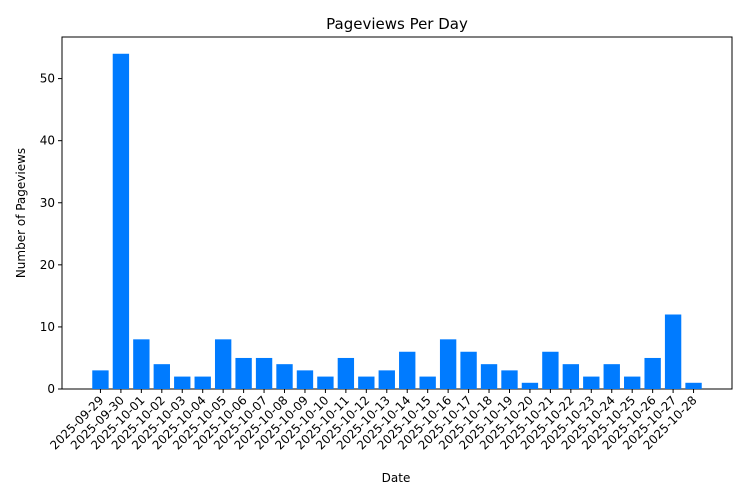 The height and width of the screenshot is (500, 750). Describe the element at coordinates (47, 327) in the screenshot. I see `y-tick-label: 10` at that location.